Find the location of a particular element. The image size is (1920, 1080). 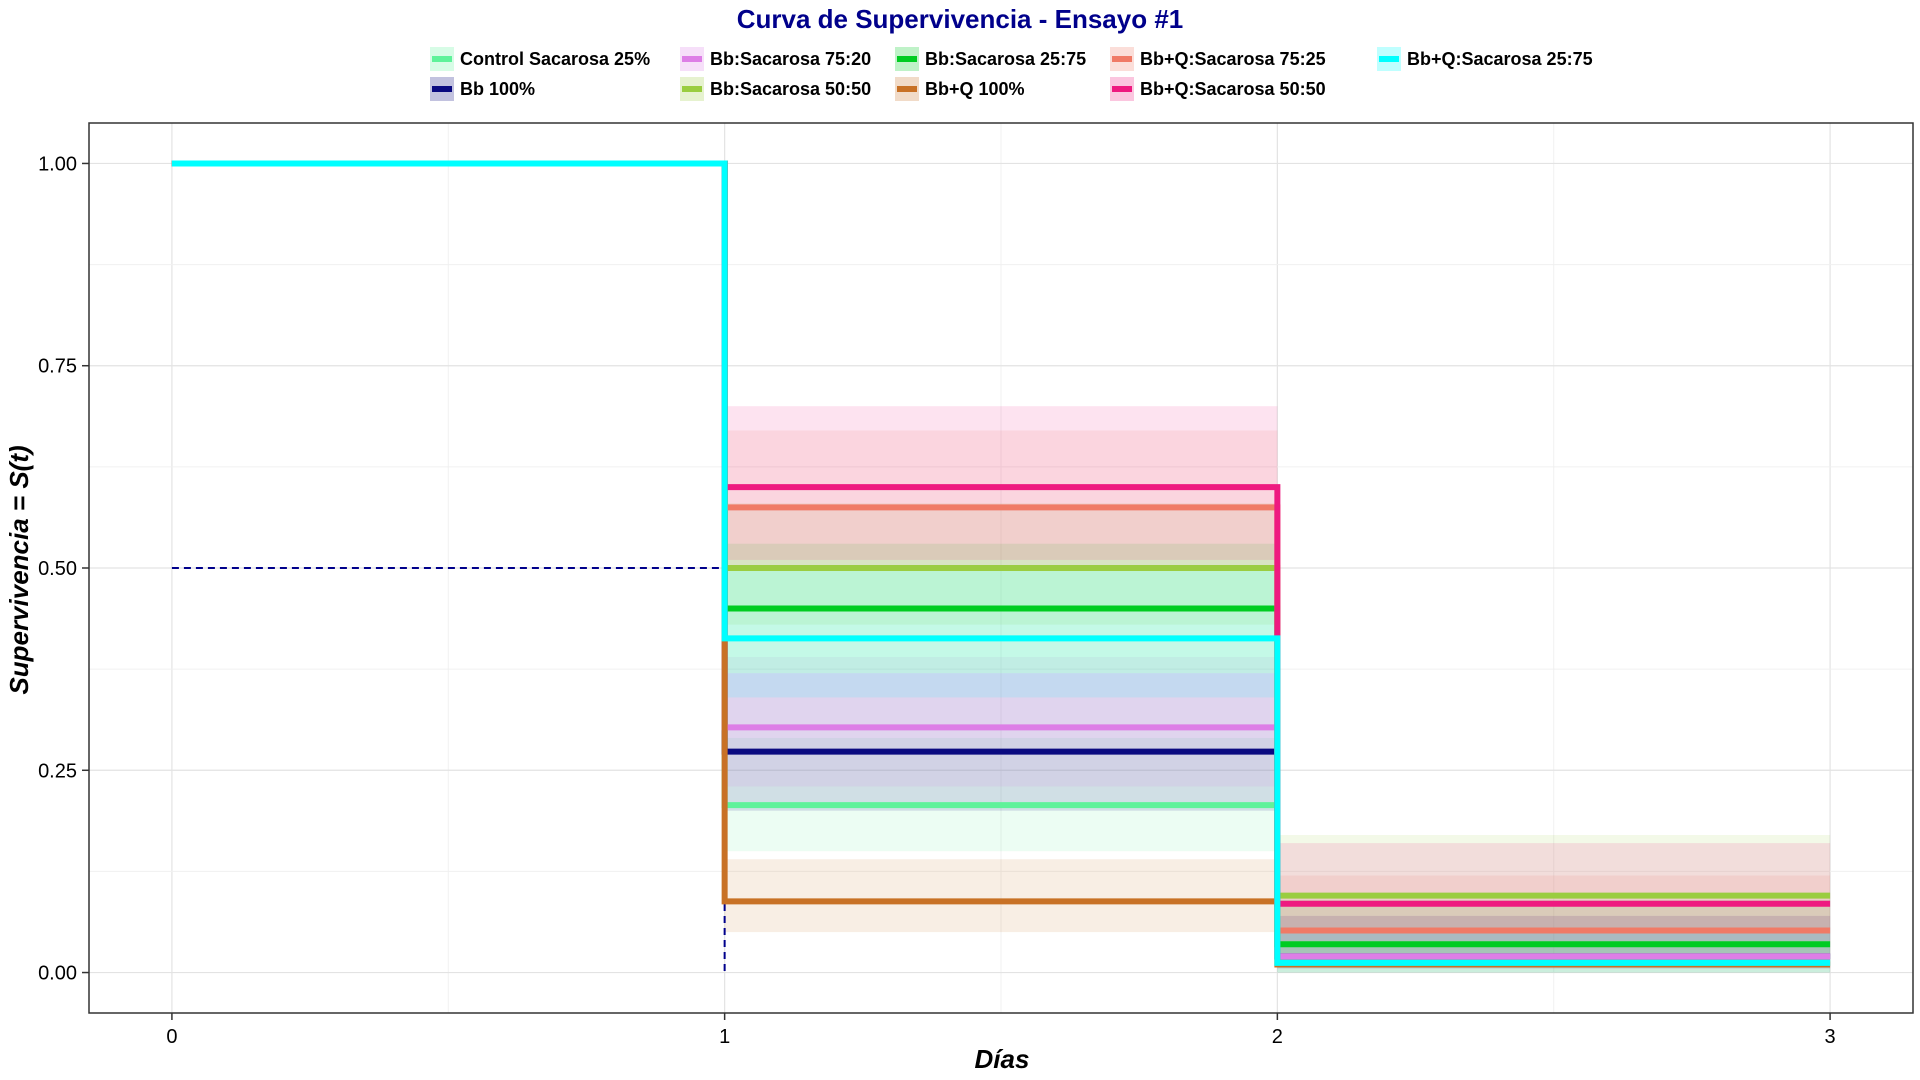

legend-label: Bb+Q:Sacarosa 75:25 is located at coordinates (1233, 58).